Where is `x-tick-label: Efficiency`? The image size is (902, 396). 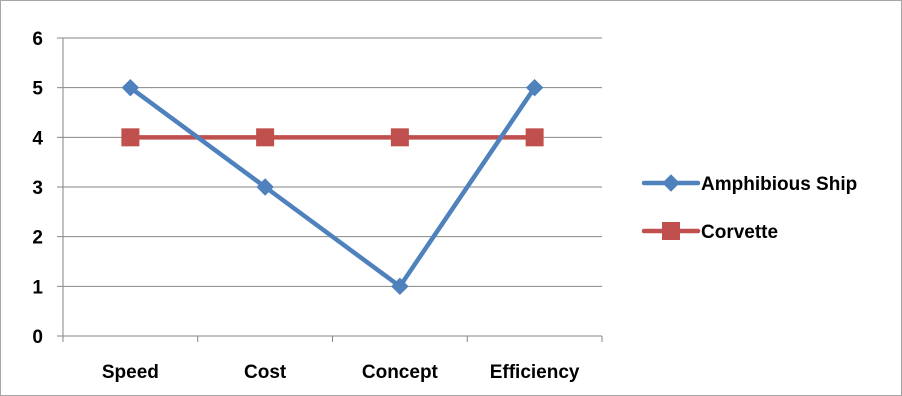
x-tick-label: Efficiency is located at coordinates (535, 372).